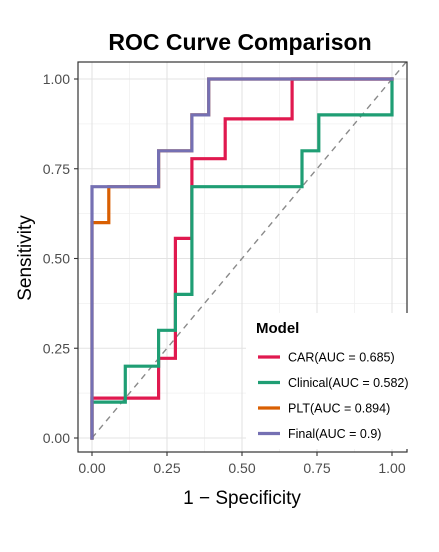  What do you see at coordinates (277, 328) in the screenshot?
I see `legend-title: Model` at bounding box center [277, 328].